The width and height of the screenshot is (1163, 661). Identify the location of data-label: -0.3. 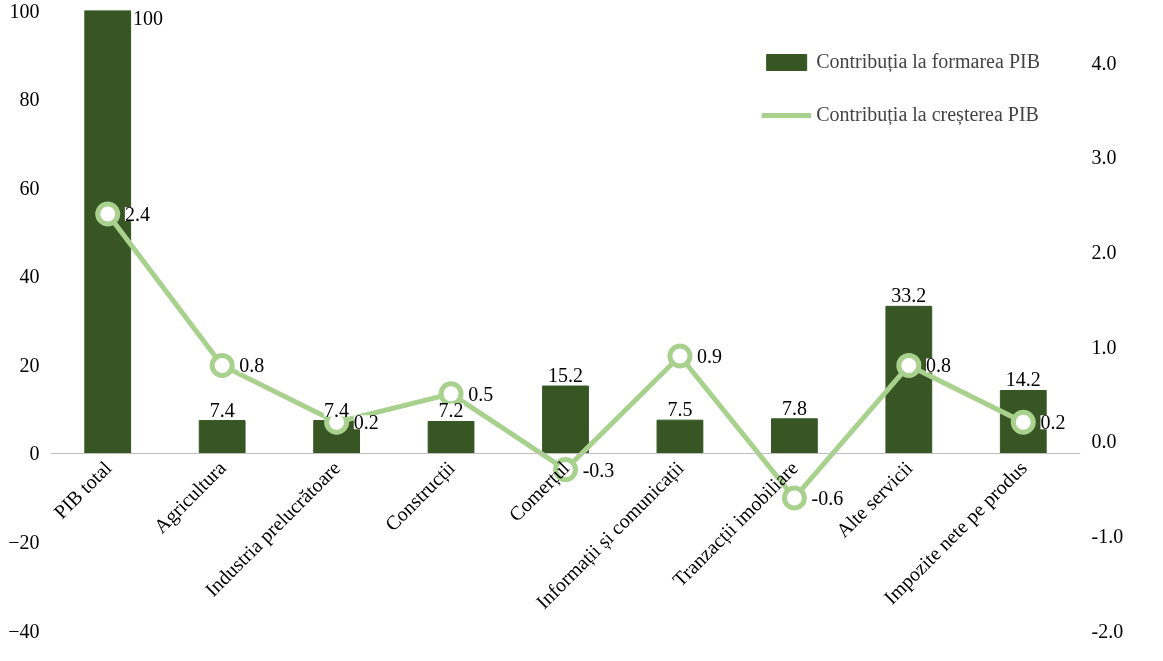
(598, 469).